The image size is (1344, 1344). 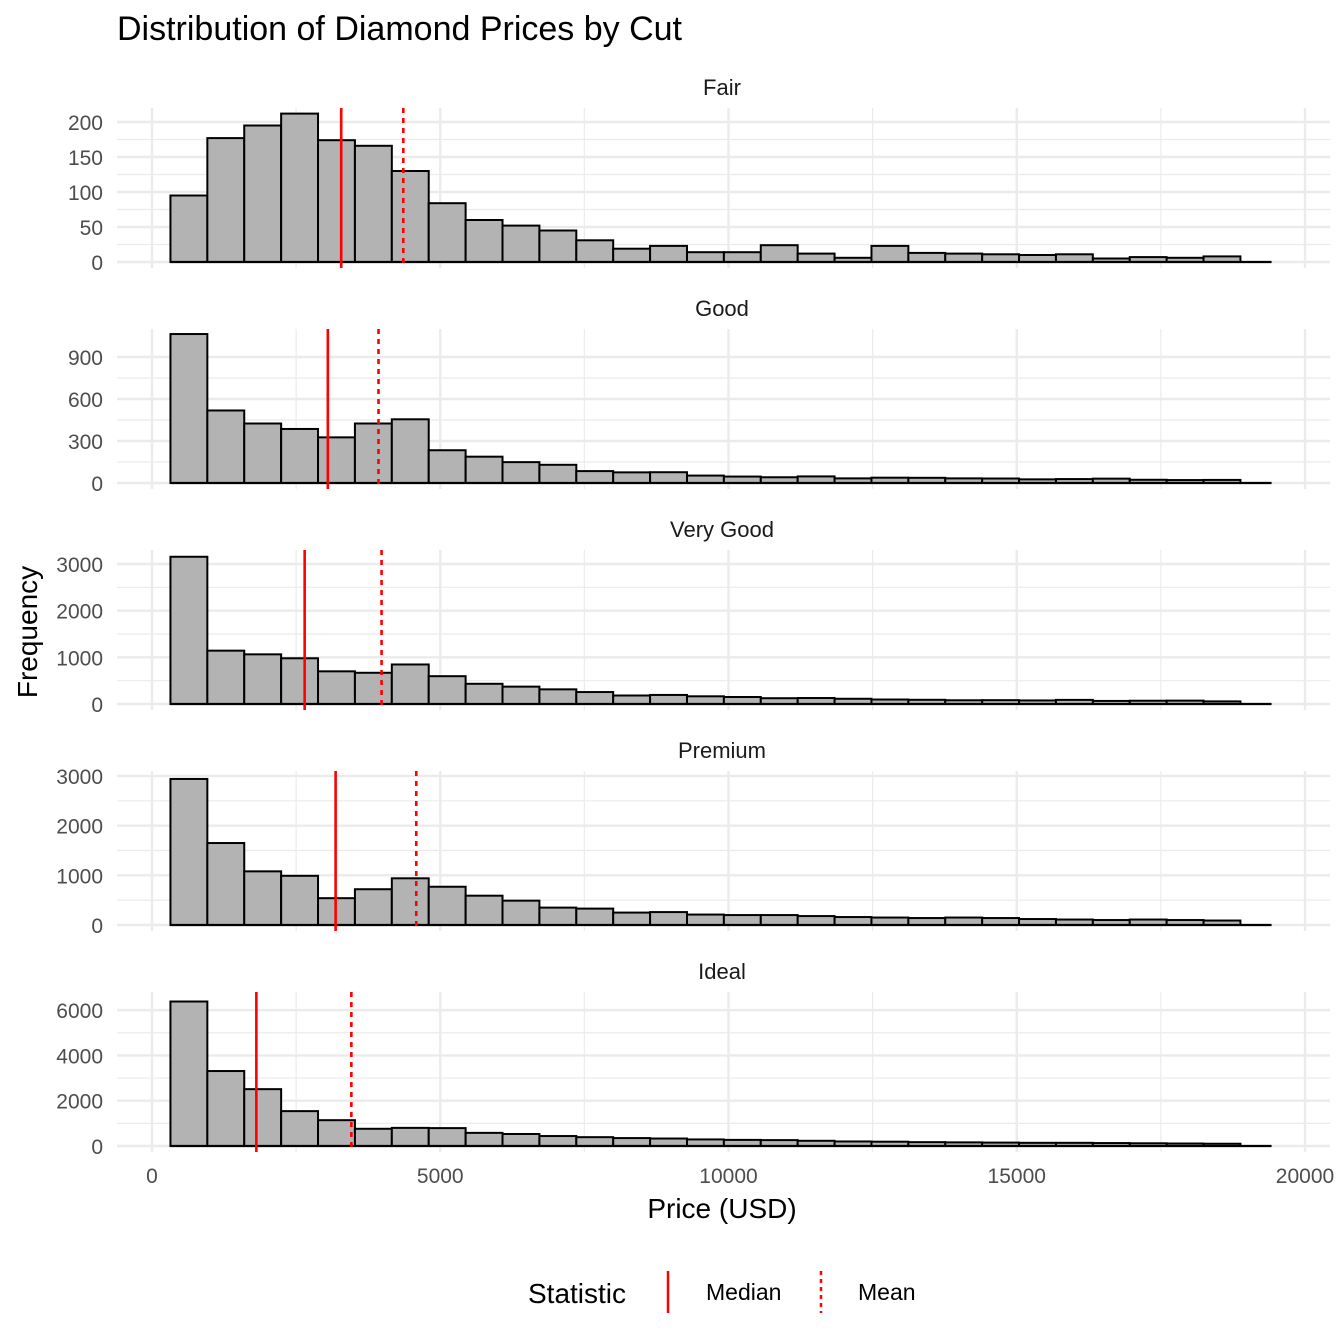 I want to click on chart-title: Distribution of Diamond Prices by Cut, so click(x=400, y=29).